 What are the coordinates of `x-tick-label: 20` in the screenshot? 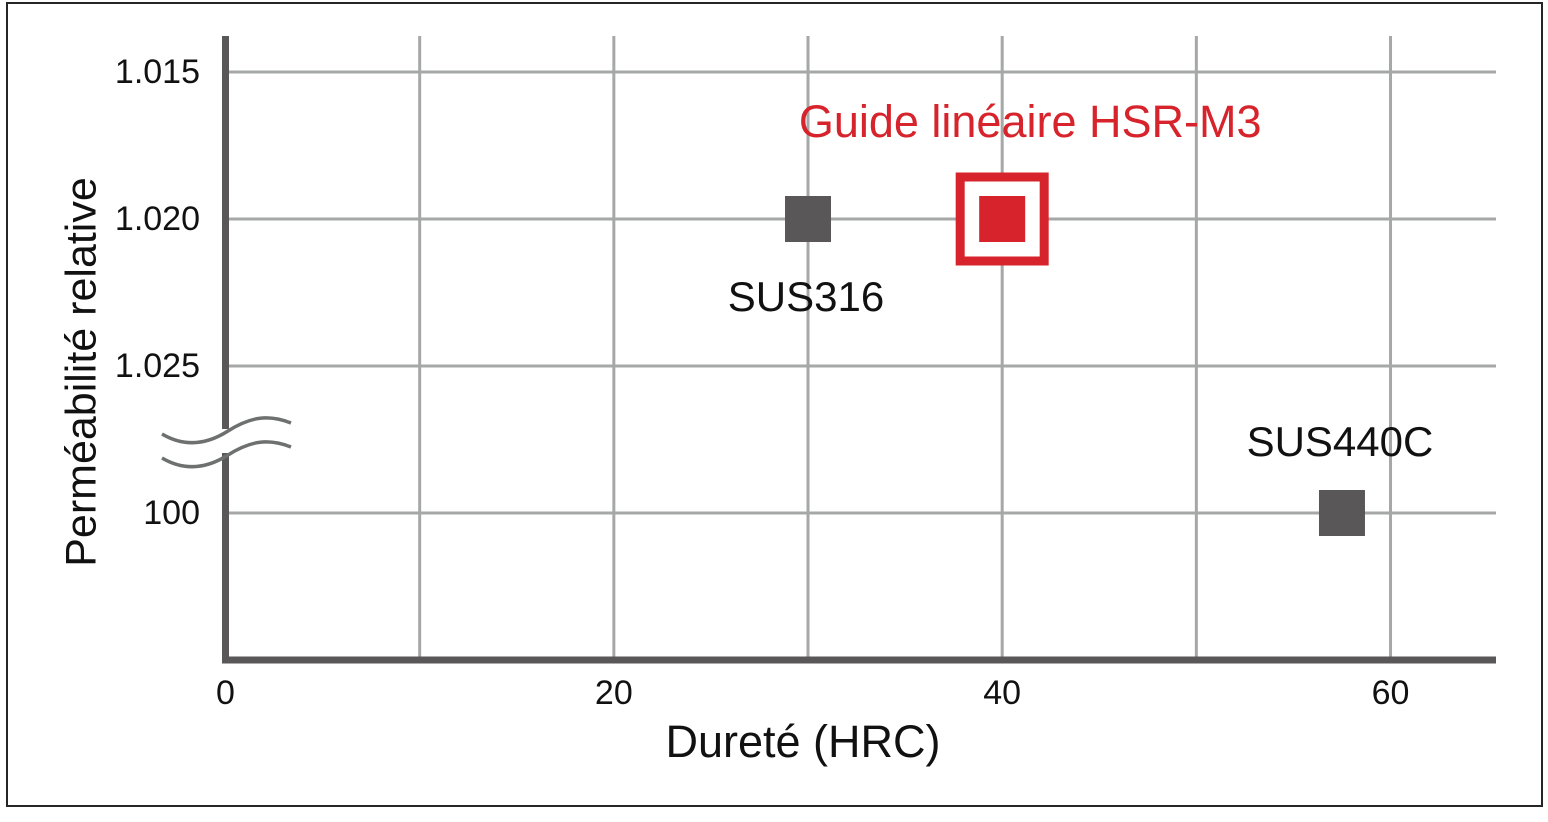 It's located at (613, 693).